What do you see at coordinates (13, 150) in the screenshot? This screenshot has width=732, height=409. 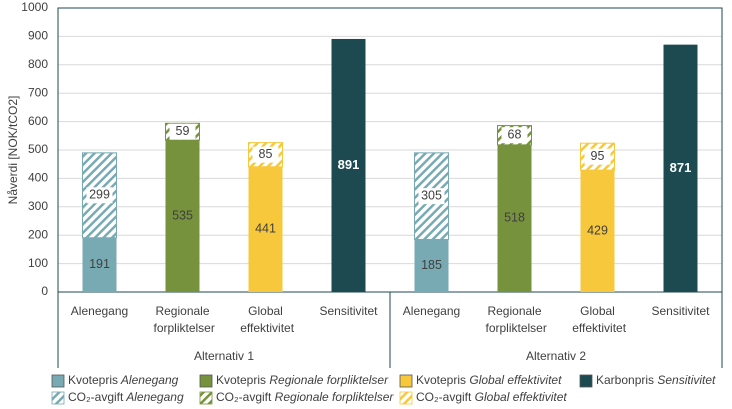 I see `y-axis-label: Nåverdi [NOK/tCO2]` at bounding box center [13, 150].